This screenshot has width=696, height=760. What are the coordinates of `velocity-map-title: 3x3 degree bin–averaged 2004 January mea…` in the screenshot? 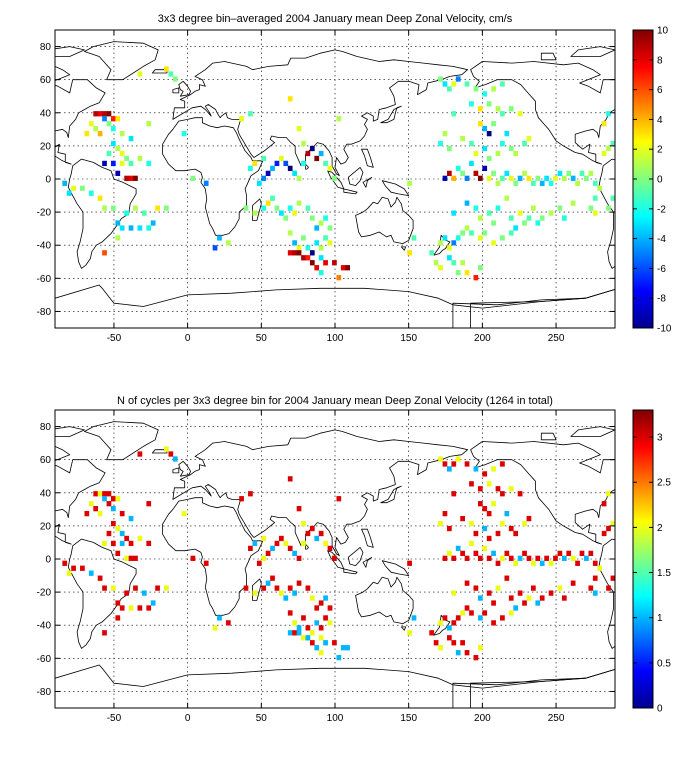 It's located at (335, 19).